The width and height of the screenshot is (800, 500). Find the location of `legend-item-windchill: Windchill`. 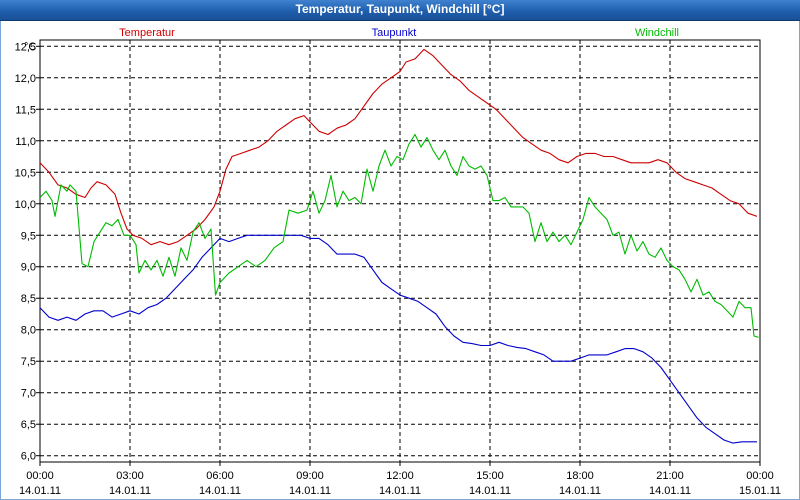

legend-item-windchill: Windchill is located at coordinates (657, 33).